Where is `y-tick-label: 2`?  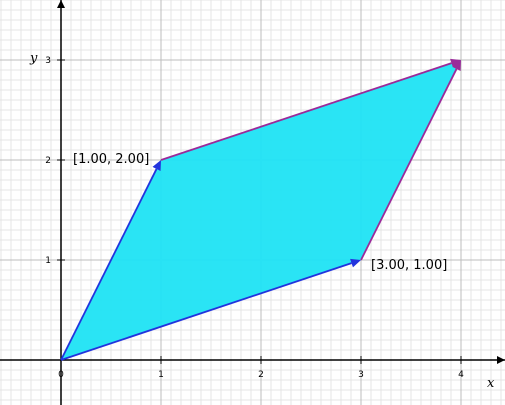
y-tick-label: 2 is located at coordinates (48, 161).